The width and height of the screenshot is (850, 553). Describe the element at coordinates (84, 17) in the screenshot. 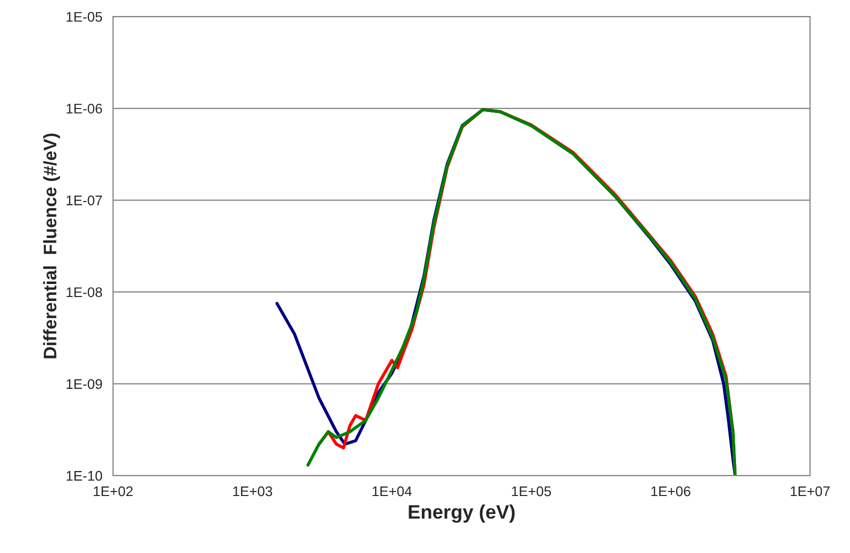

I see `y-tick-label: 1E-05` at that location.